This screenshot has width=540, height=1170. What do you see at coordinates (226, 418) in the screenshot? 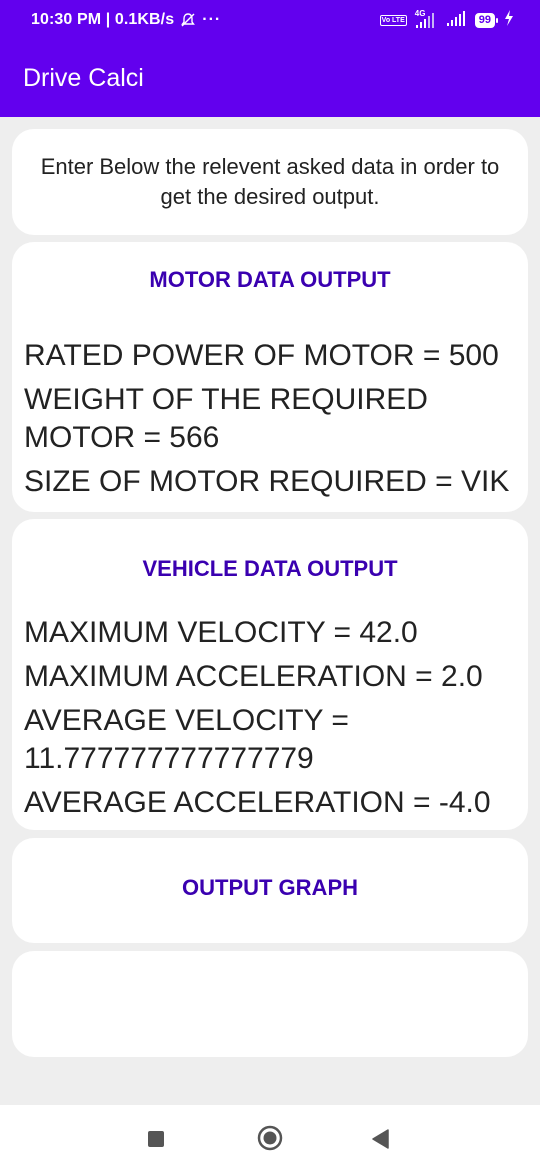
I see `motor-weight-text: WEIGHT OF THE REQUIRED MOTOR = 566` at bounding box center [226, 418].